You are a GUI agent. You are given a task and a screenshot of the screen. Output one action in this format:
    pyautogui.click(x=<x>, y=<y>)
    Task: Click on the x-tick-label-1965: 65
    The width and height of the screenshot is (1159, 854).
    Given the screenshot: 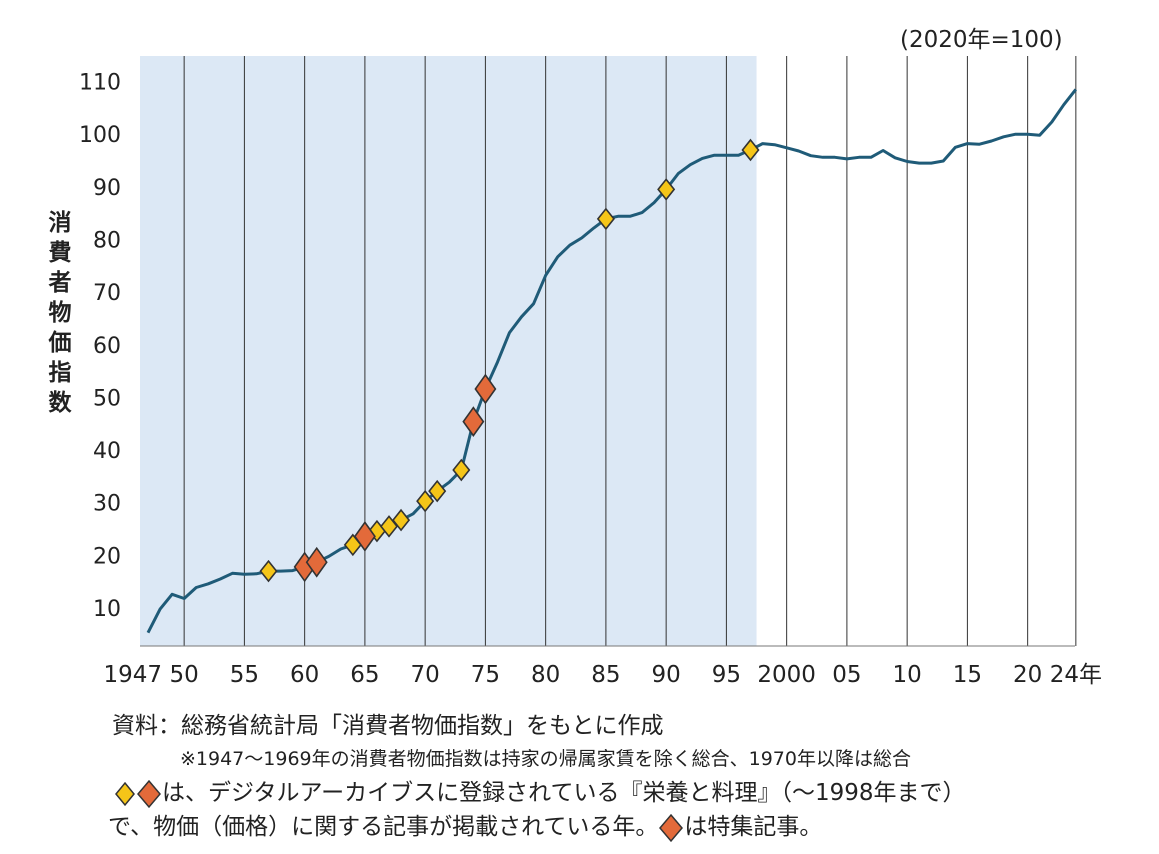 What is the action you would take?
    pyautogui.click(x=364, y=675)
    